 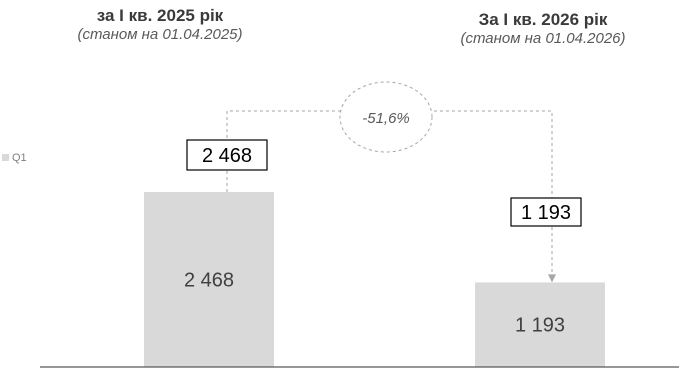 What do you see at coordinates (160, 35) in the screenshot?
I see `period-asof-2025: (станом на 01.04.2025)` at bounding box center [160, 35].